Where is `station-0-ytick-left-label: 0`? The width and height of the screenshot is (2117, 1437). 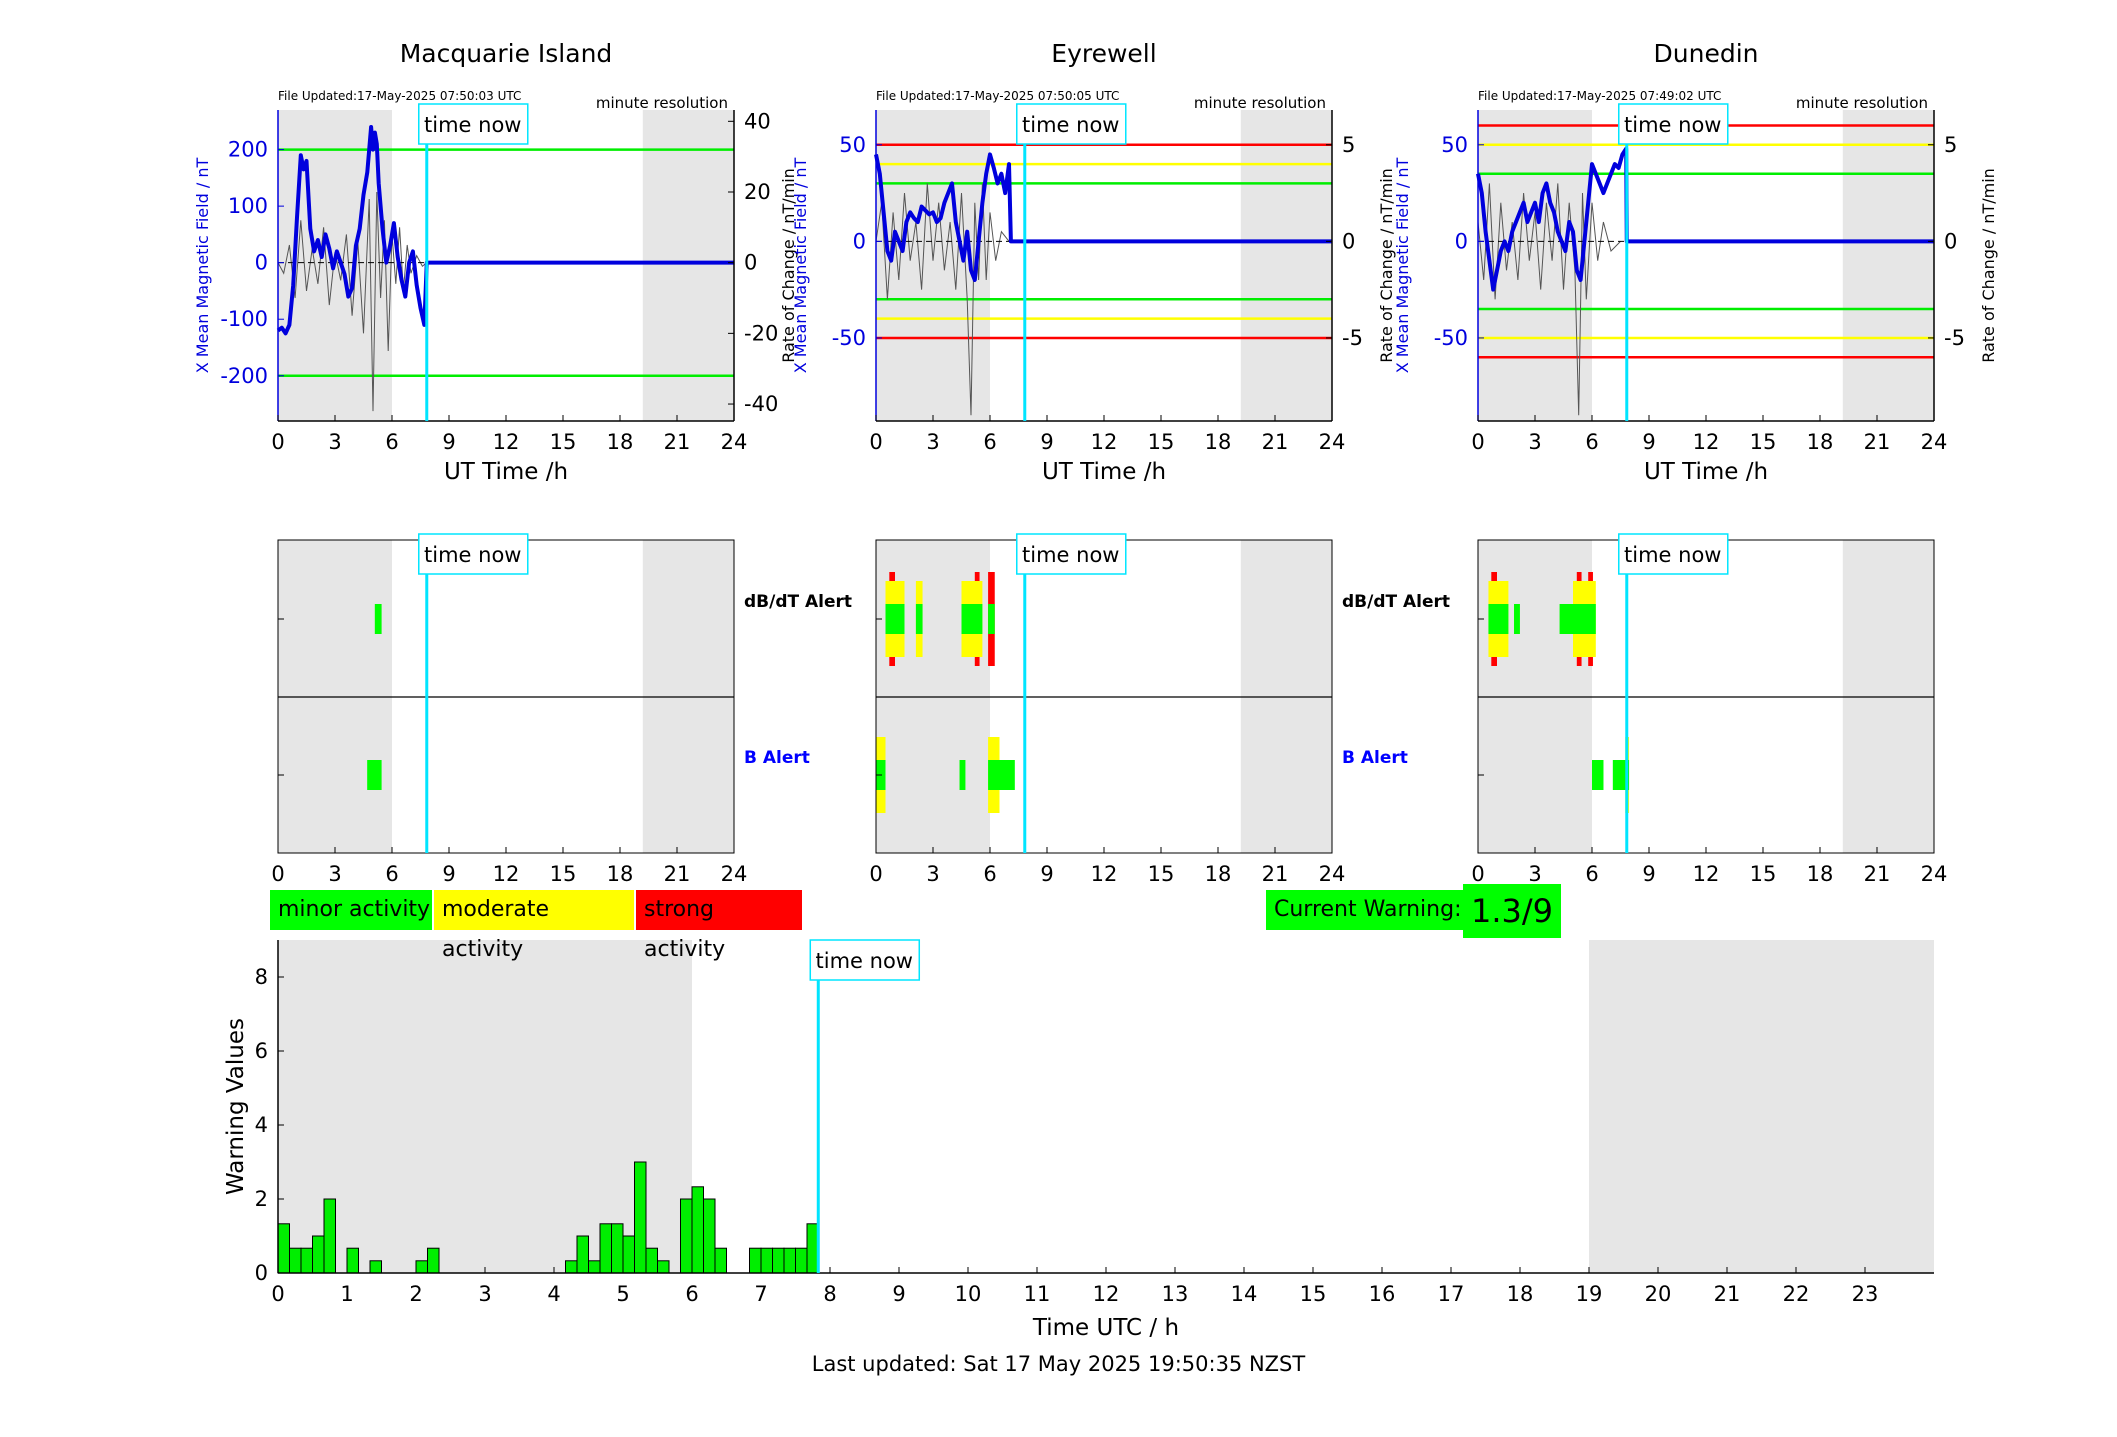 station-0-ytick-left-label: 0 is located at coordinates (261, 263).